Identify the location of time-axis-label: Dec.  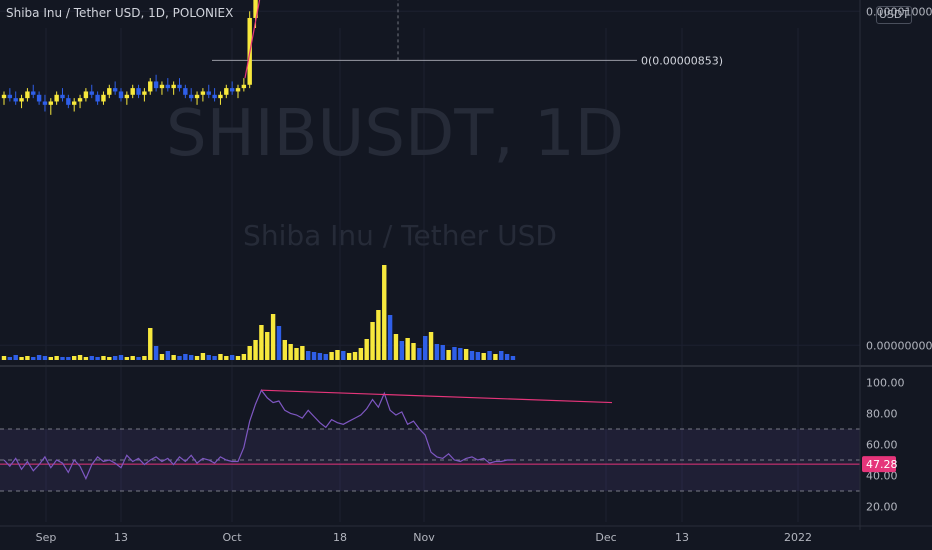
(605, 537).